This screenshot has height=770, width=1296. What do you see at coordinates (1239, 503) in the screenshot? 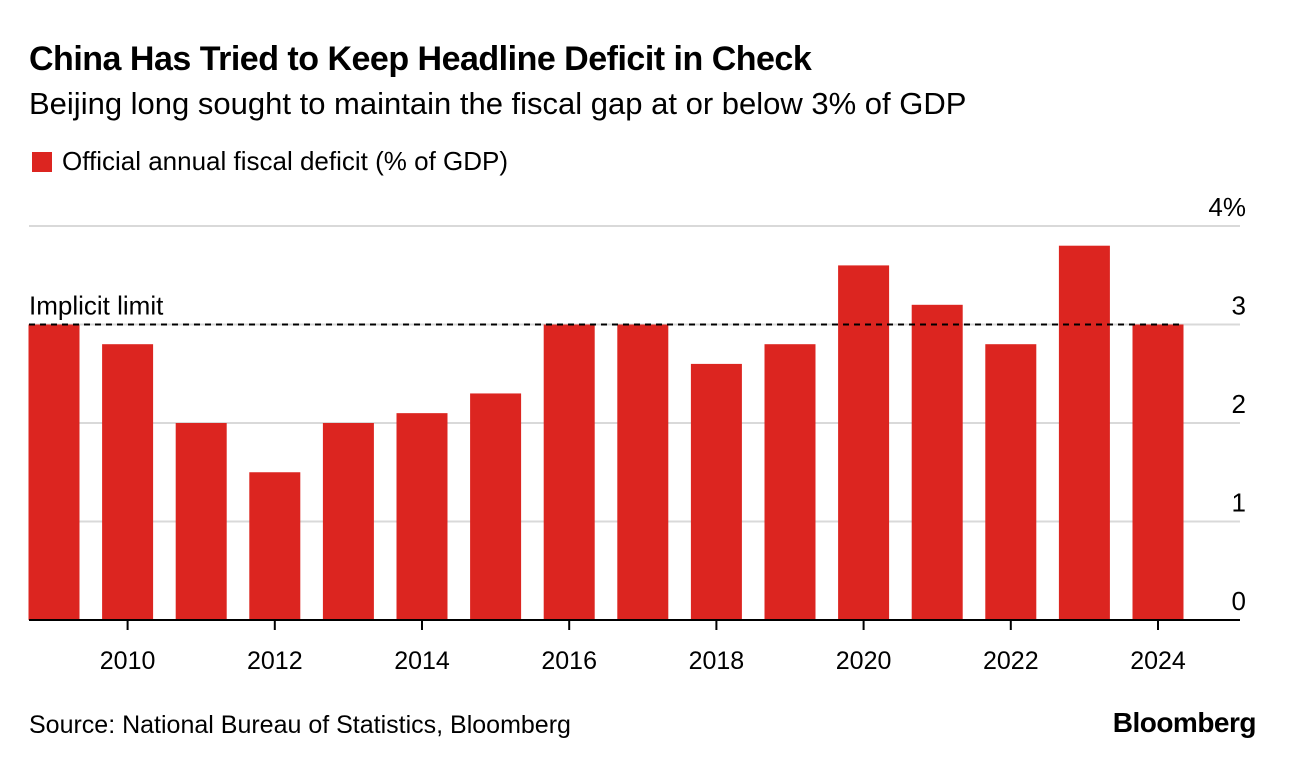
I see `y-tick-label: 1` at bounding box center [1239, 503].